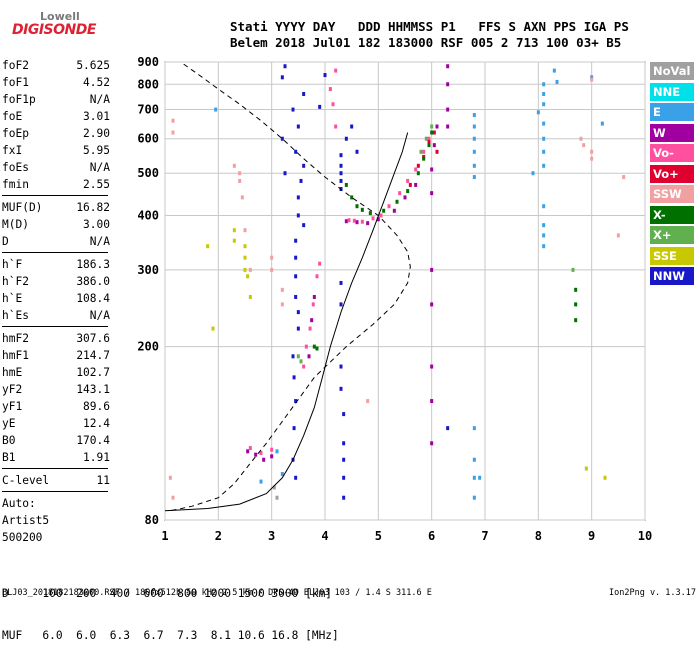 The image size is (700, 657). Describe the element at coordinates (484, 536) in the screenshot. I see `x-tick-label: 7` at that location.